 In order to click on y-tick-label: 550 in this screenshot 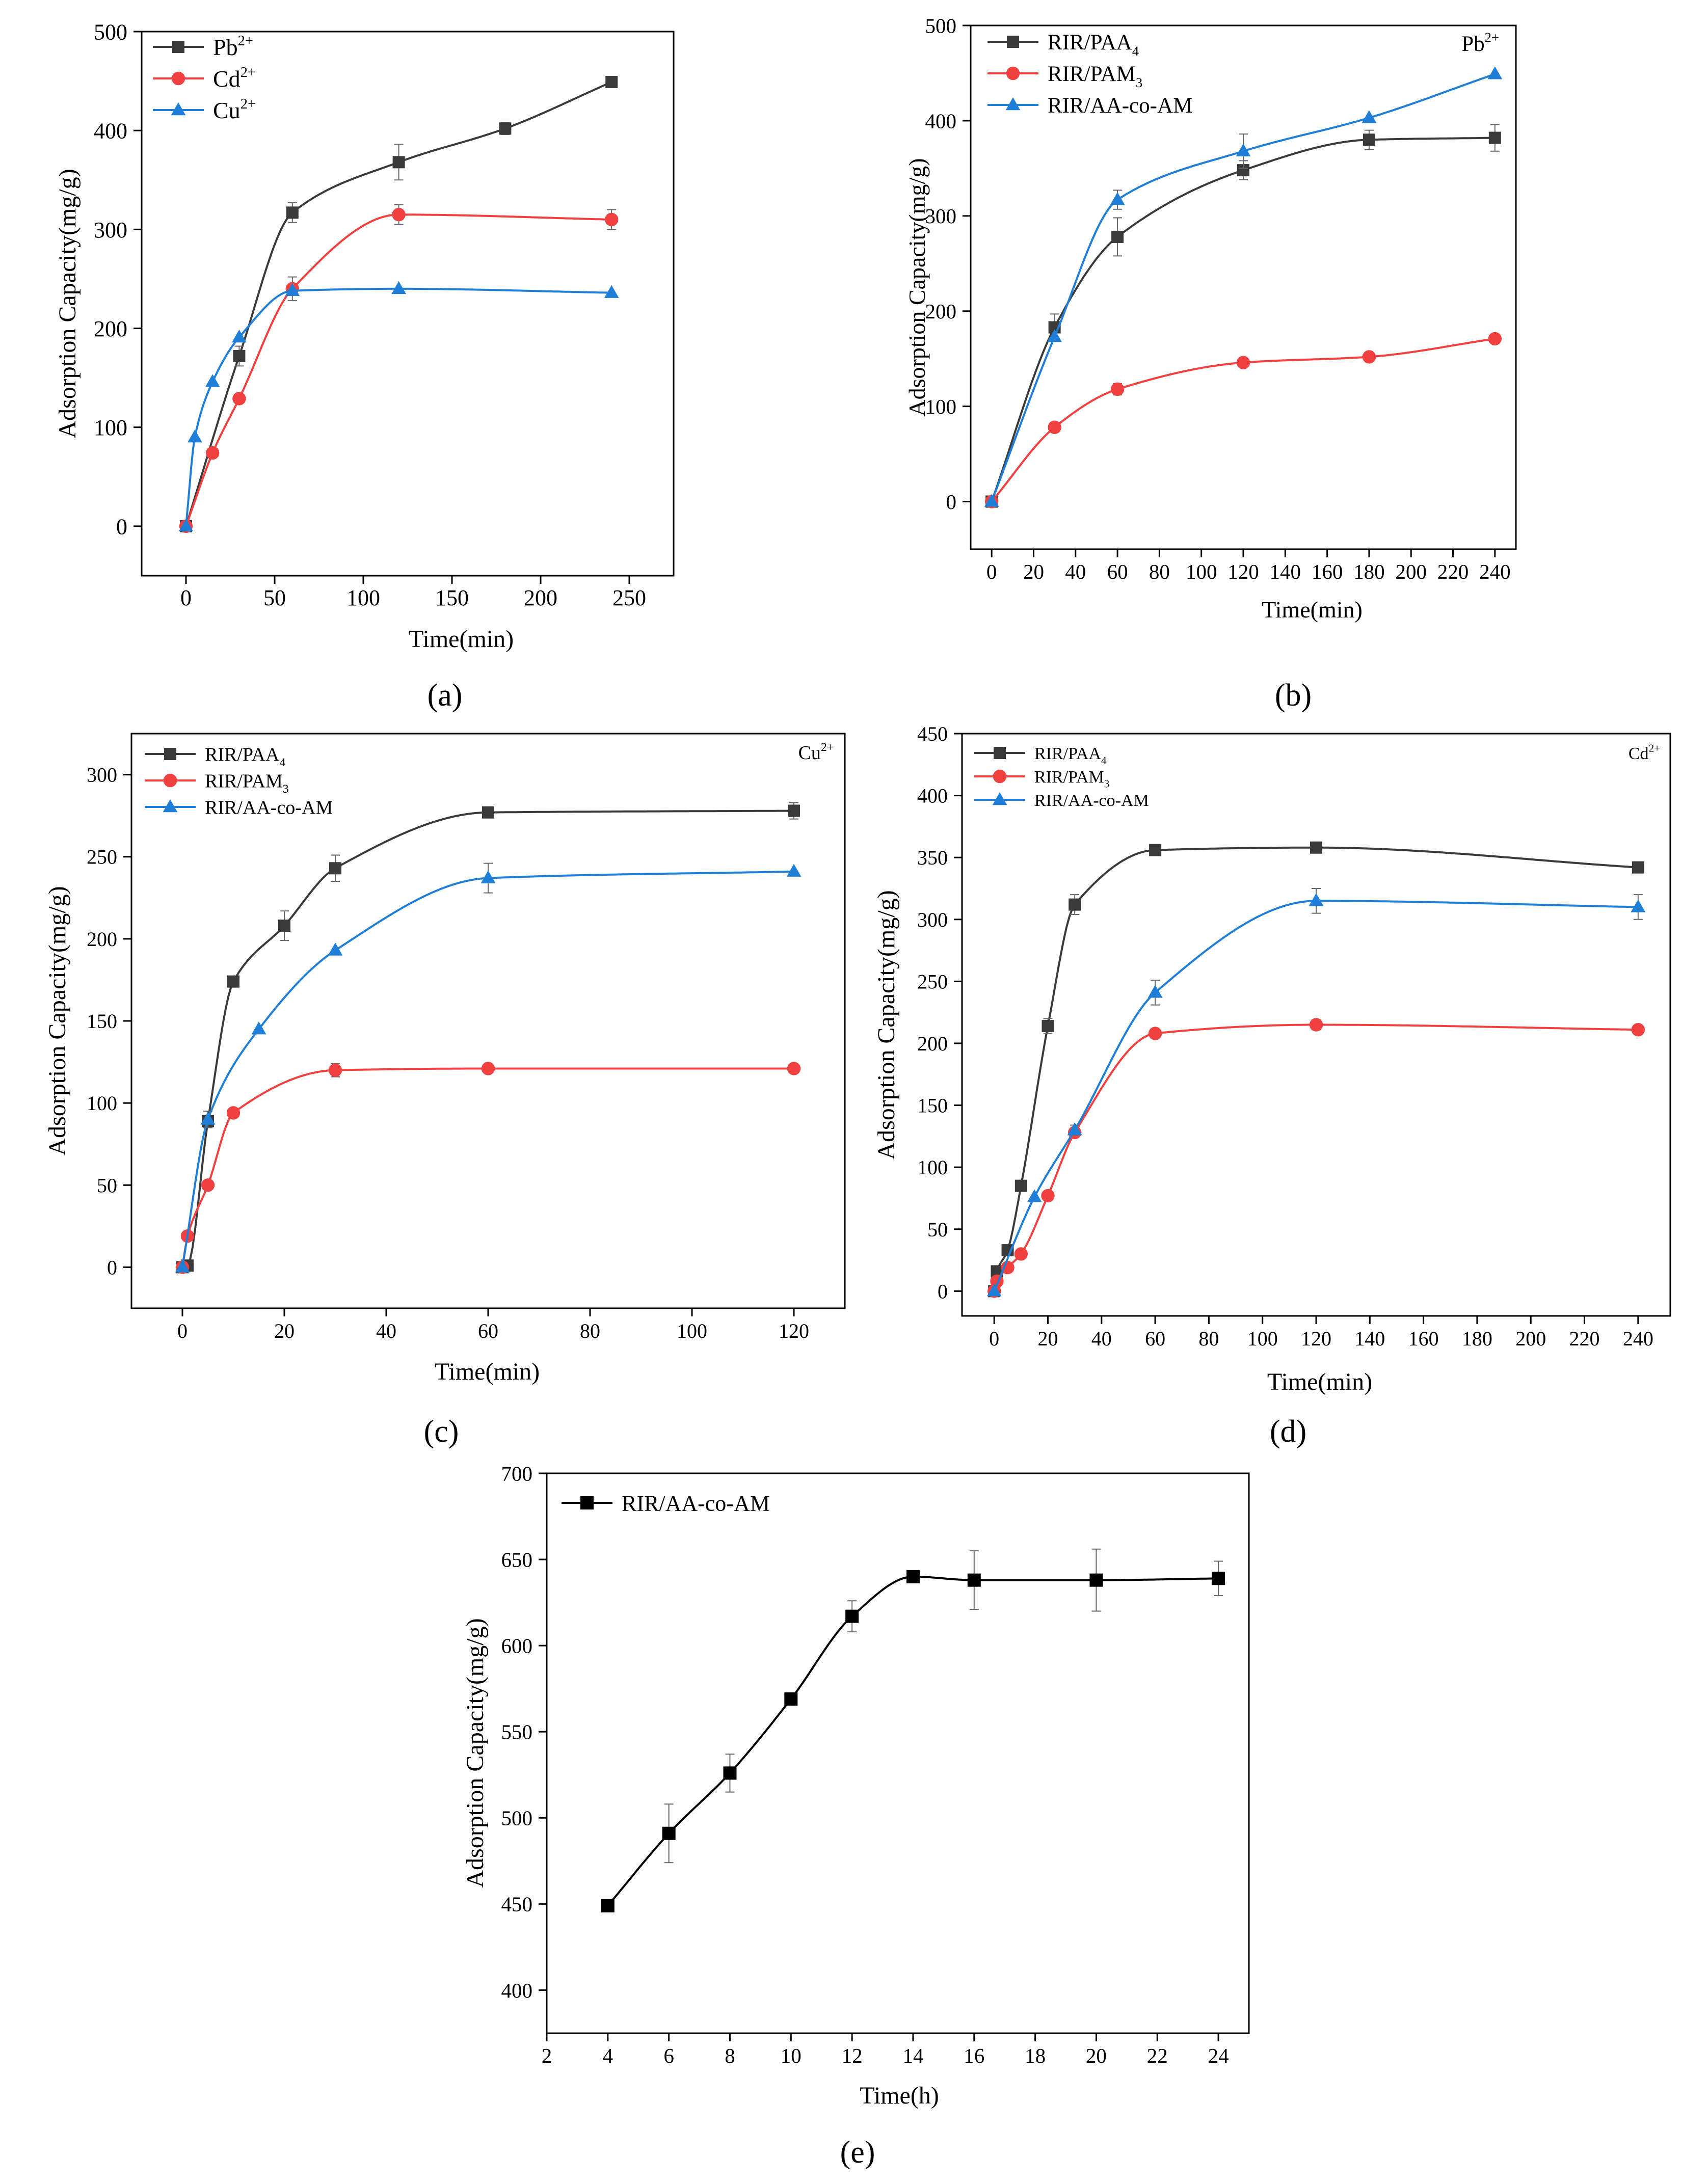, I will do `click(517, 1732)`.